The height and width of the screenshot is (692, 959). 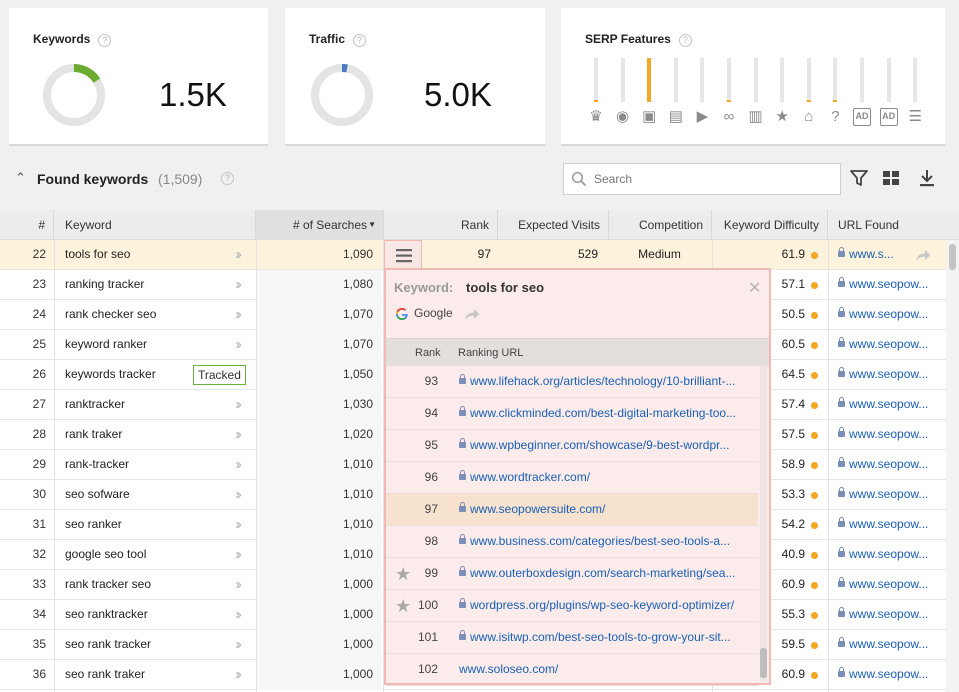 I want to click on download-icon, so click(x=927, y=178).